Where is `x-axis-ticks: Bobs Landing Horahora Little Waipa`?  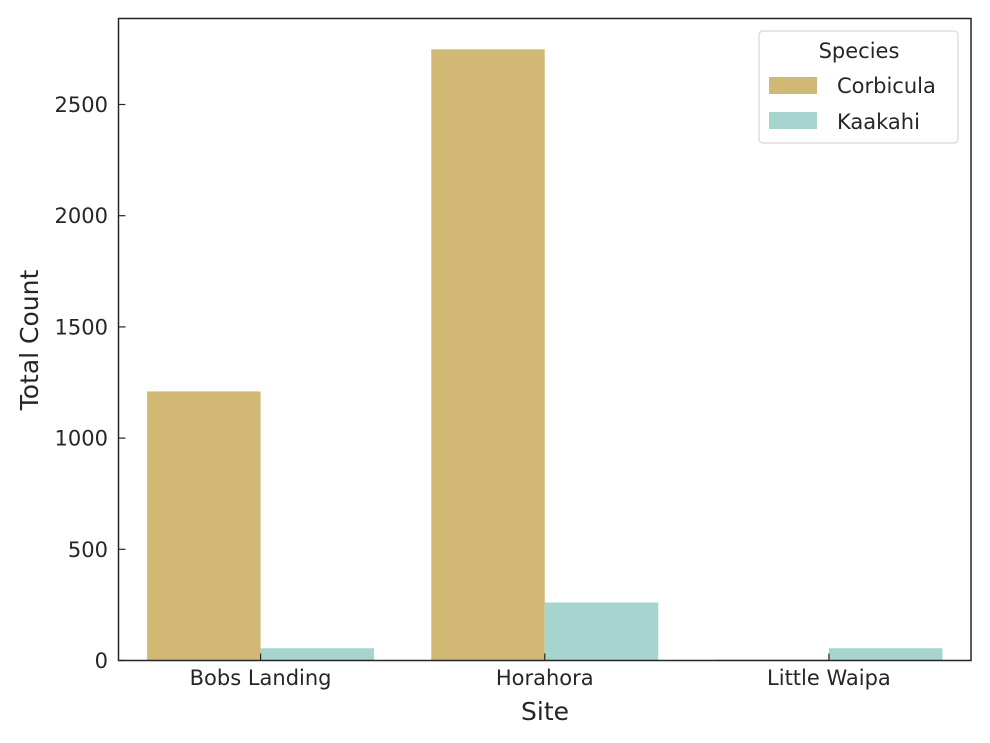
x-axis-ticks: Bobs Landing Horahora Little Waipa is located at coordinates (540, 671).